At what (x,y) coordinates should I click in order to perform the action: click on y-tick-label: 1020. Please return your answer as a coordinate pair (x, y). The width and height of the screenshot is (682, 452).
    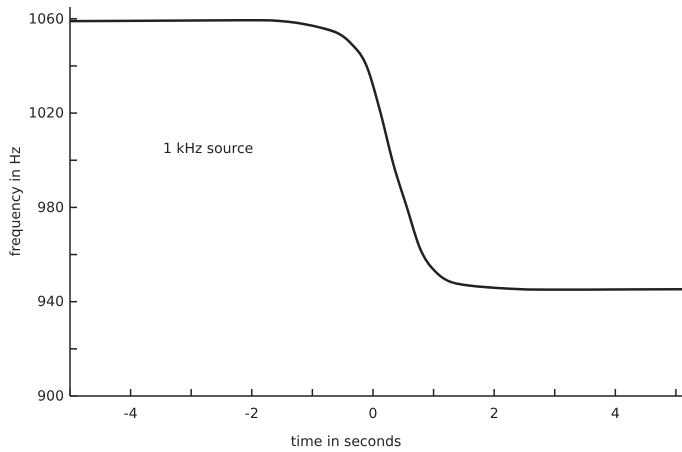
    Looking at the image, I should click on (46, 114).